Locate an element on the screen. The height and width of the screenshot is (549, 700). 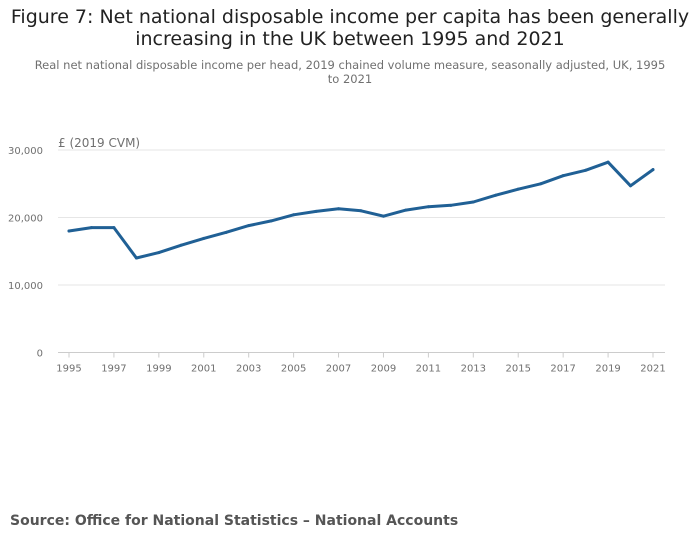
y-axis-label: £ (2019 CVM) is located at coordinates (99, 143).